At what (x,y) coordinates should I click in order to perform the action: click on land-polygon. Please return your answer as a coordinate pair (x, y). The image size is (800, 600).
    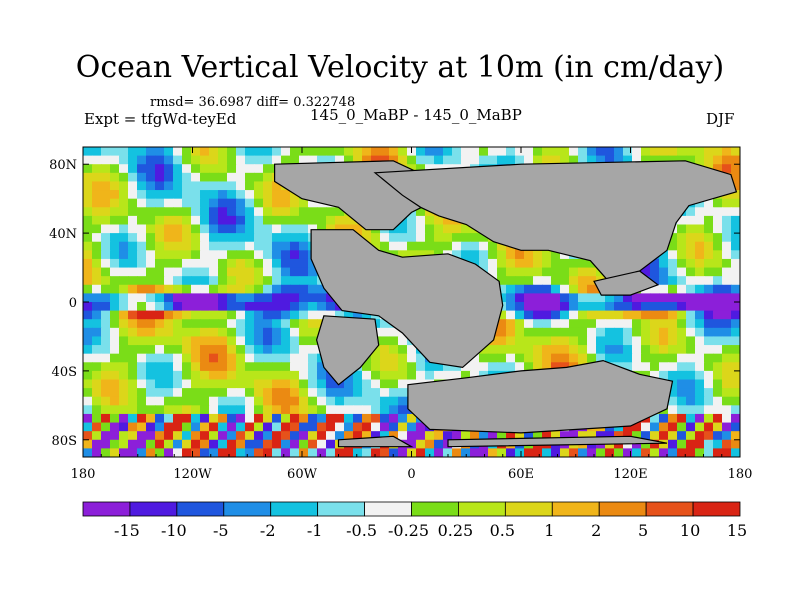
    Looking at the image, I should click on (540, 396).